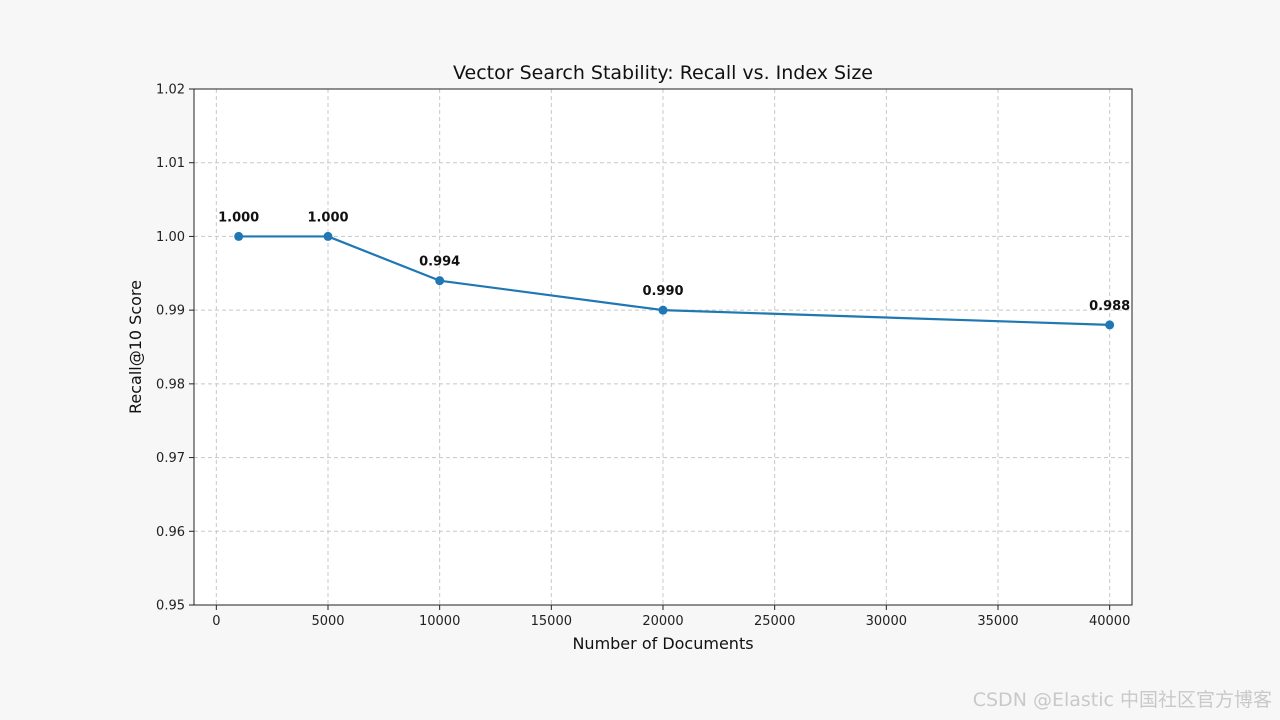 Image resolution: width=1280 pixels, height=720 pixels. I want to click on x-tick-label: 30000, so click(886, 621).